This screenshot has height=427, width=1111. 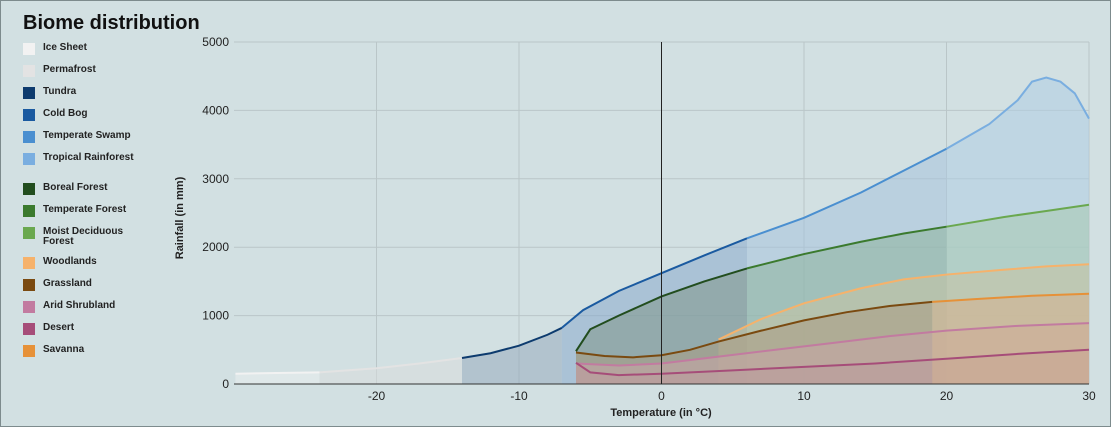 What do you see at coordinates (98, 266) in the screenshot?
I see `legend-item: Woodlands` at bounding box center [98, 266].